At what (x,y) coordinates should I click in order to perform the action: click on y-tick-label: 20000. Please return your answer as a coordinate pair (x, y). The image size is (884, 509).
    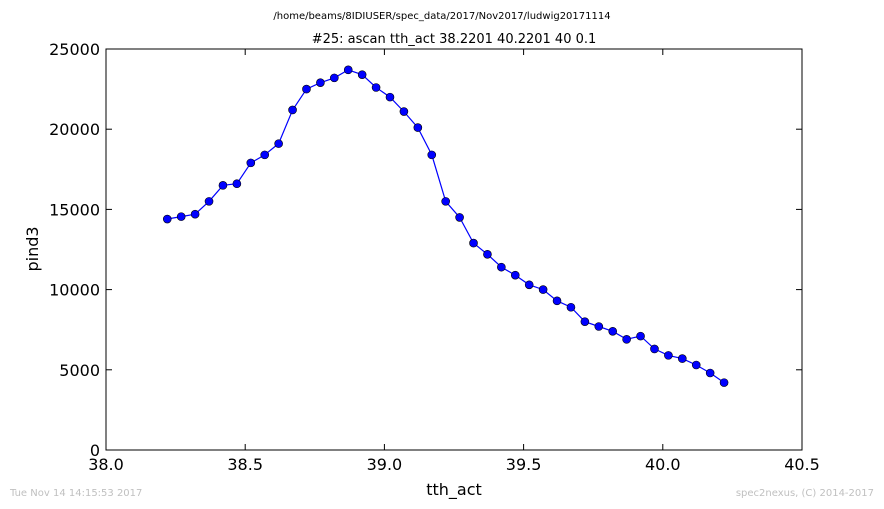
    Looking at the image, I should click on (74, 129).